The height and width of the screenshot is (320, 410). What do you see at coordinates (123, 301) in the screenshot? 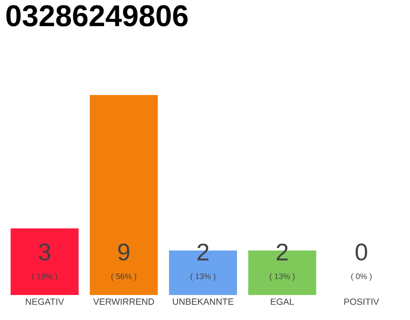
I see `x-tick-label: VERWIRREND` at bounding box center [123, 301].